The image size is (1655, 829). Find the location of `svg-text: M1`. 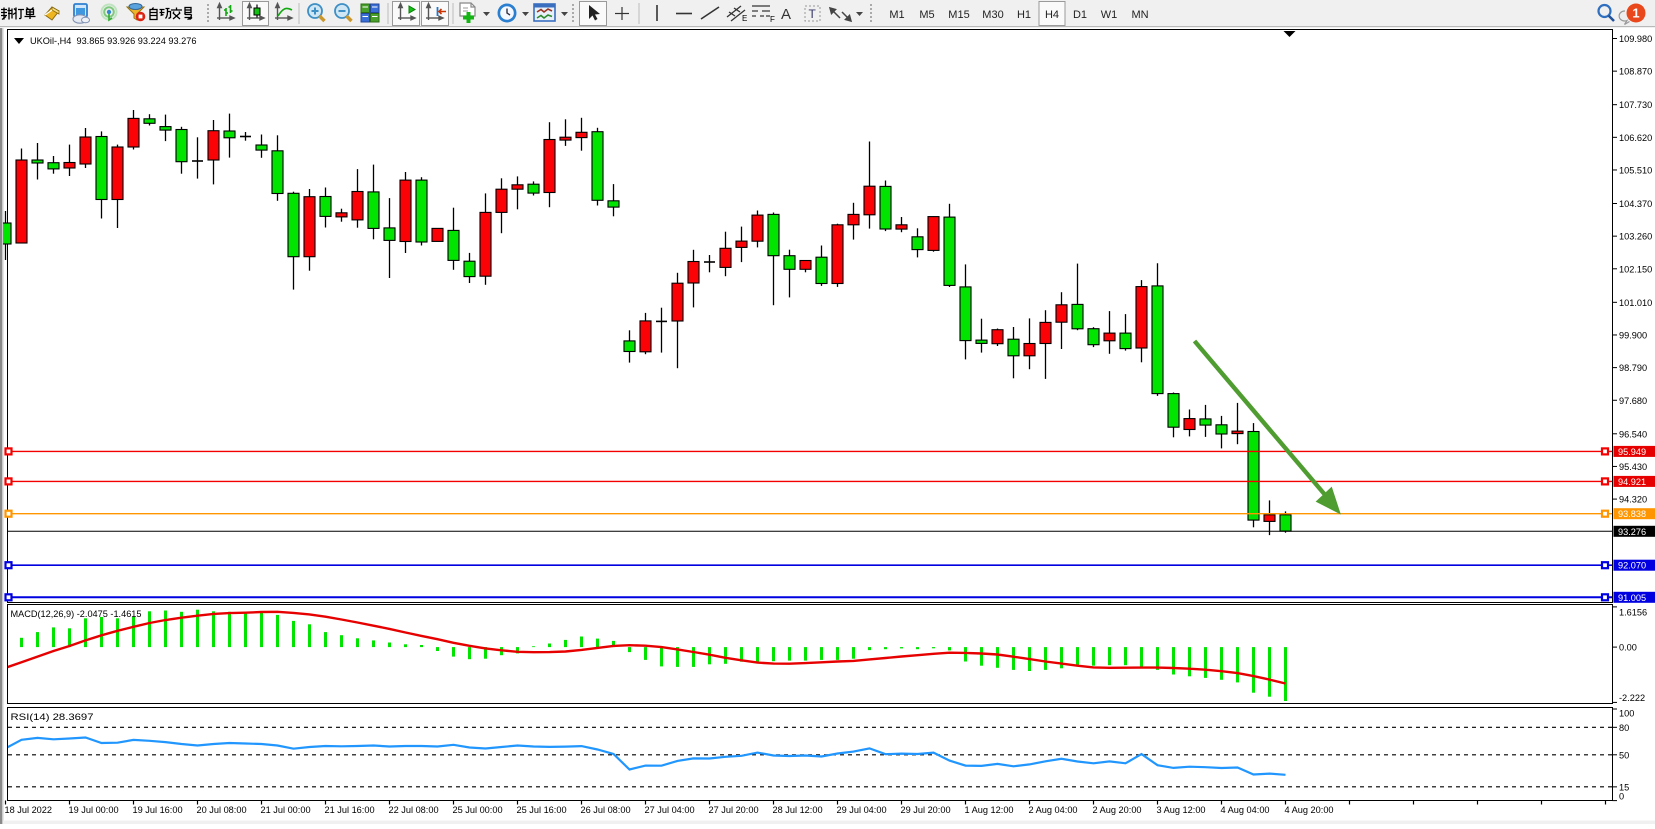

svg-text: M1 is located at coordinates (896, 15).